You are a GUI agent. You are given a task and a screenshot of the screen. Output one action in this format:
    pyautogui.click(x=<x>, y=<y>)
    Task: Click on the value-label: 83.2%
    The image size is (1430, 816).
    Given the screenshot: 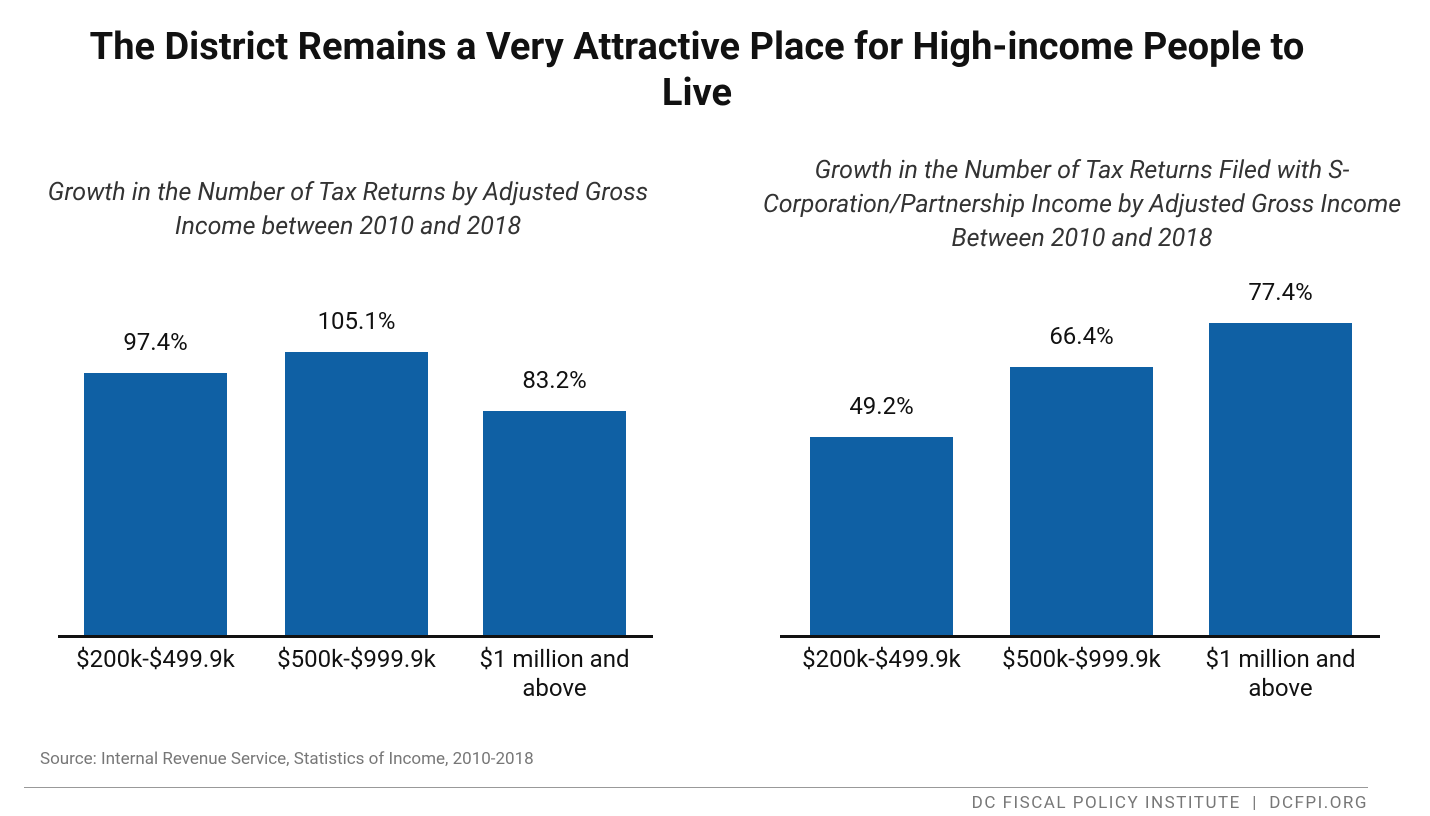 What is the action you would take?
    pyautogui.click(x=554, y=380)
    